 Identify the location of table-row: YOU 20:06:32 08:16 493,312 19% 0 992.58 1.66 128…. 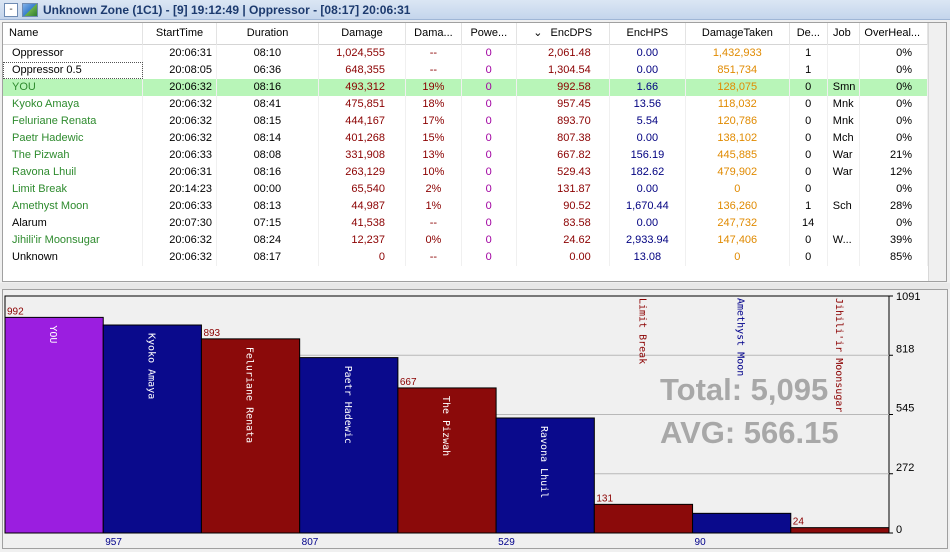
(465, 87).